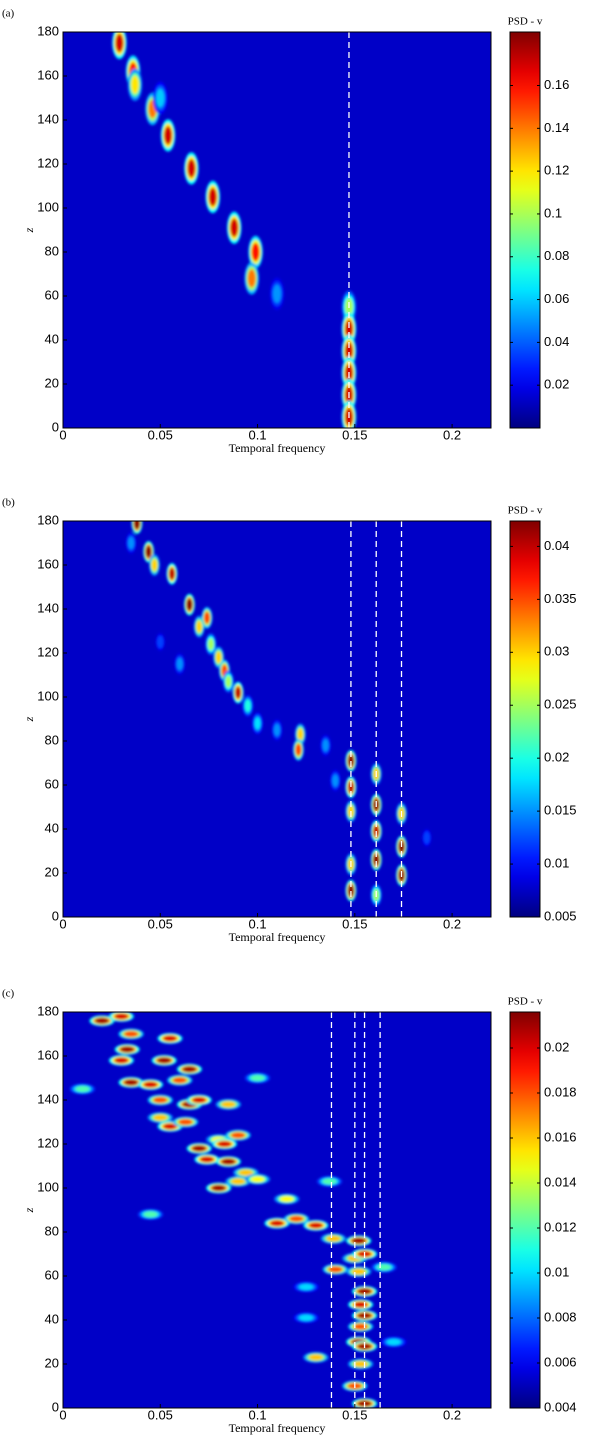 Image resolution: width=592 pixels, height=1441 pixels. What do you see at coordinates (560, 1316) in the screenshot?
I see `colorbar-tick-label: 0.008` at bounding box center [560, 1316].